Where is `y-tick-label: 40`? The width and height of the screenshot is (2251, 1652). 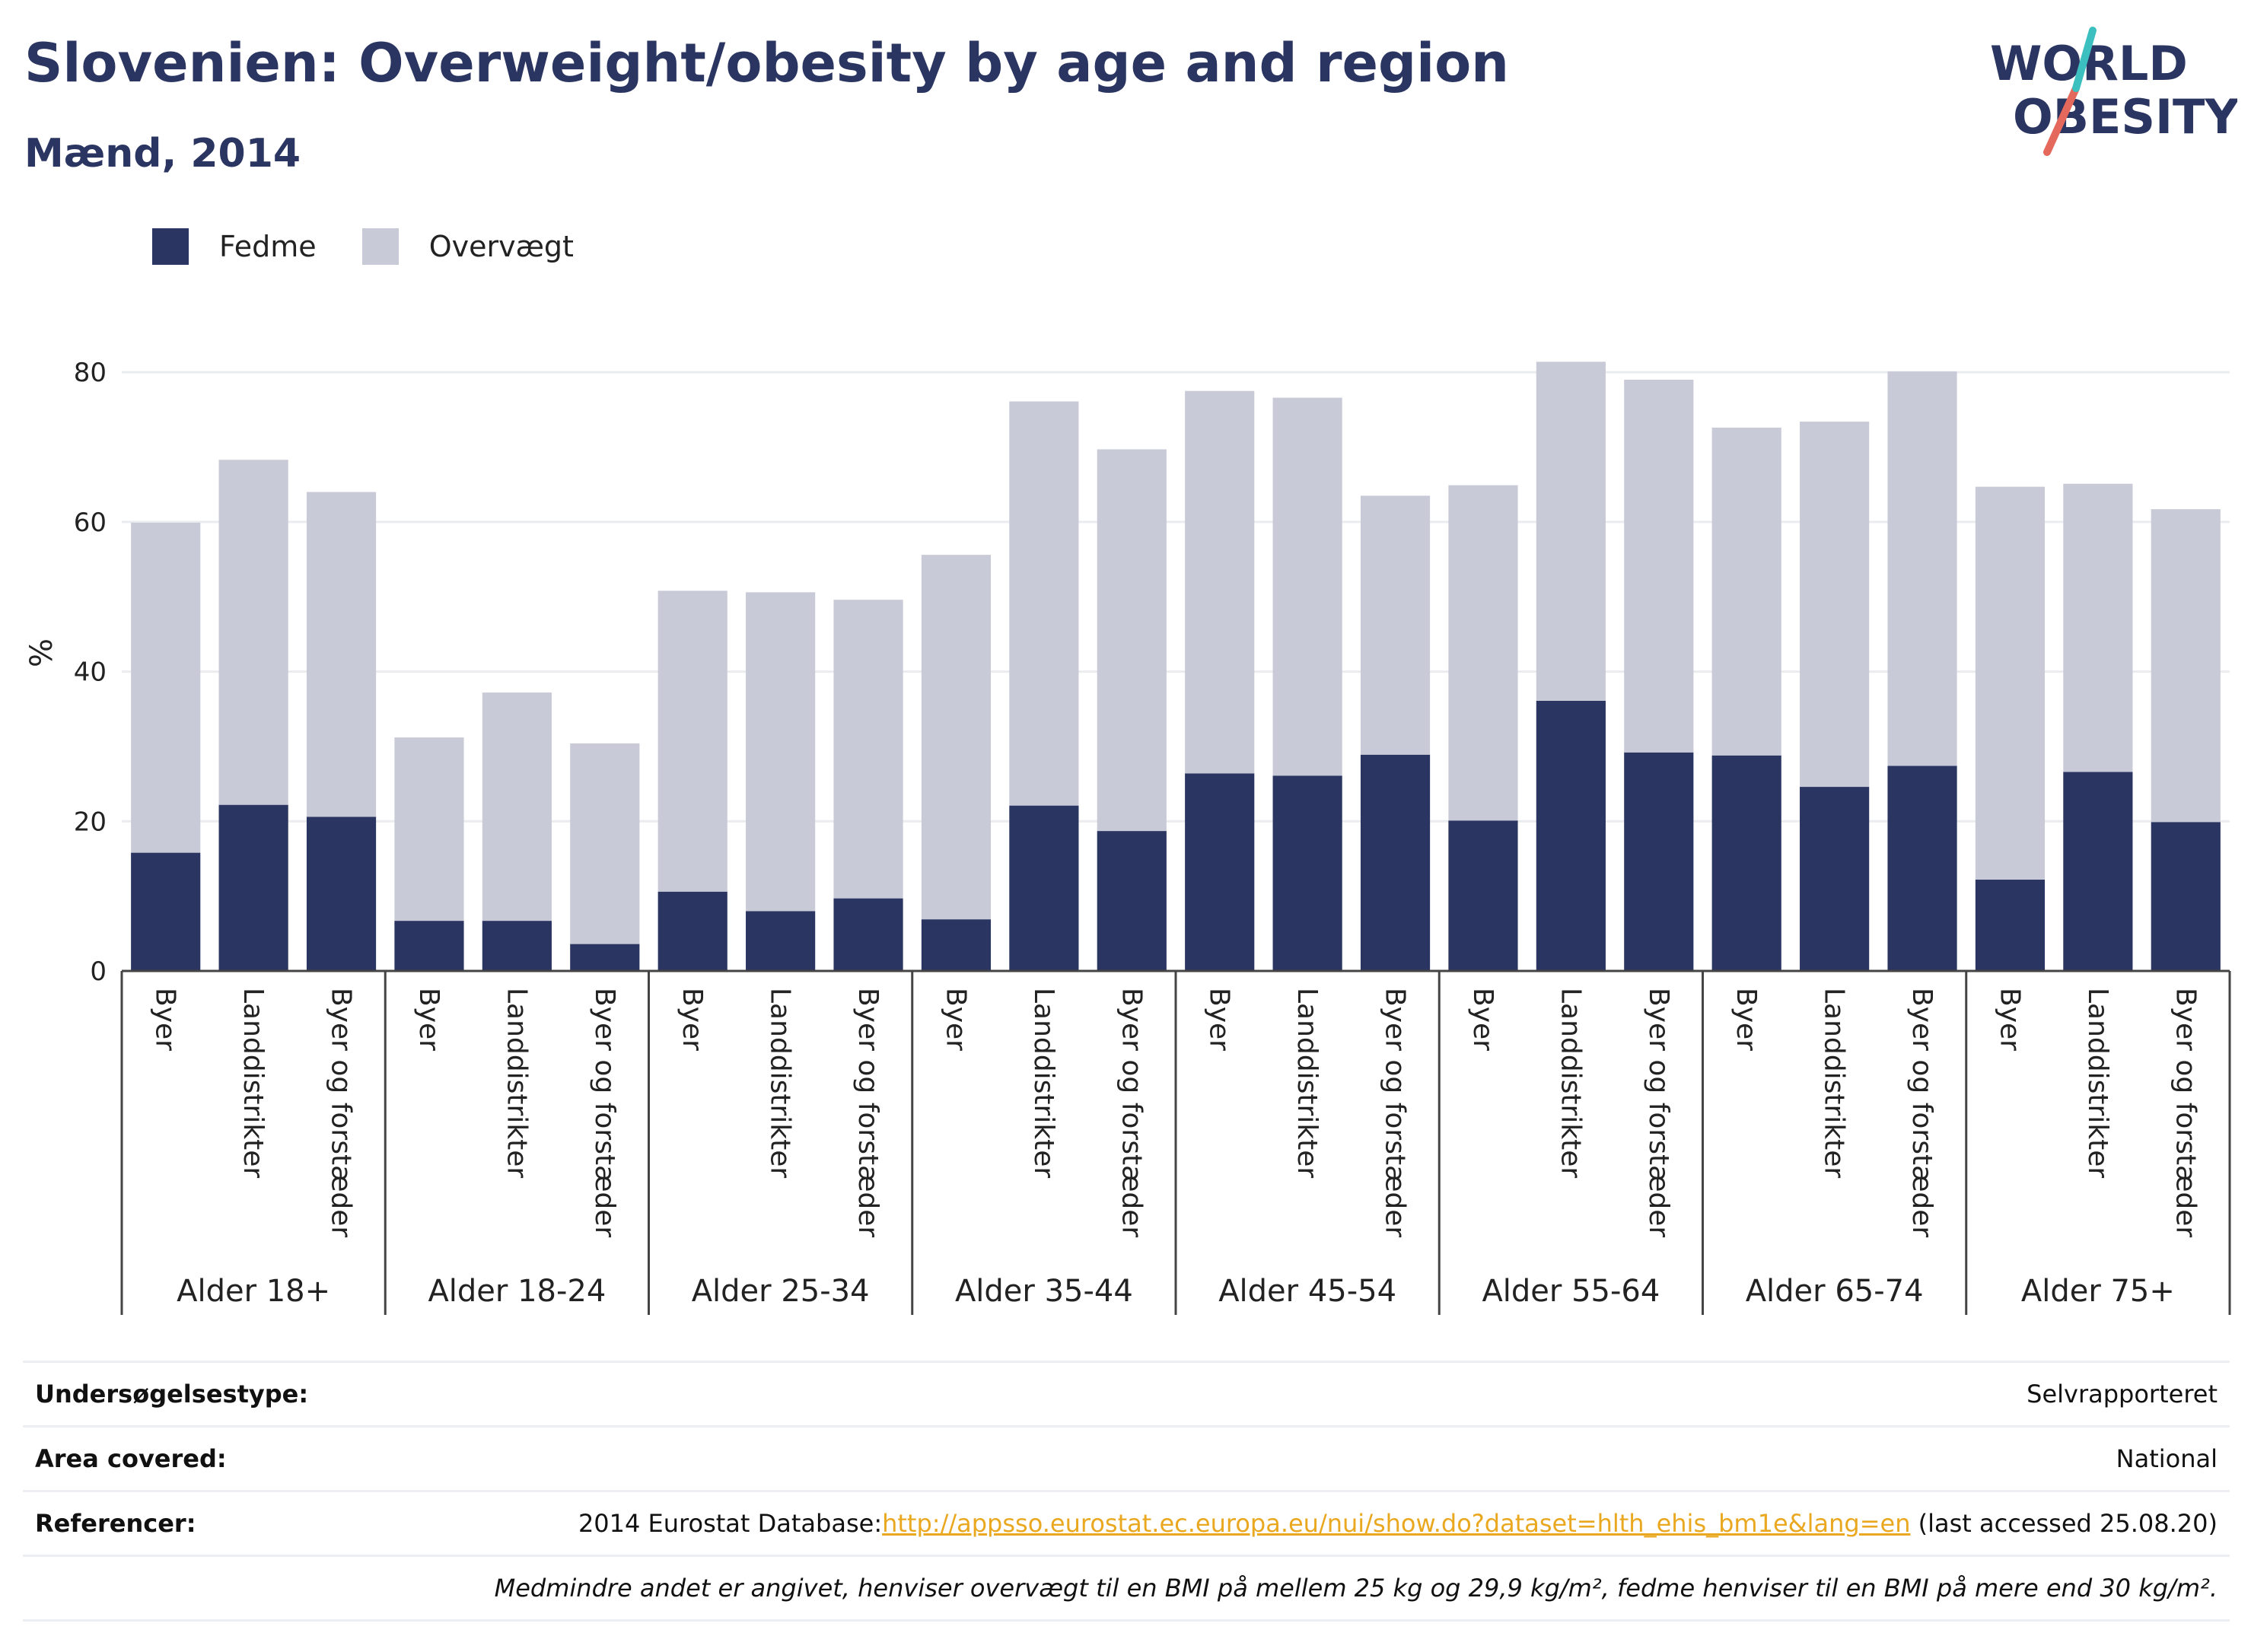 y-tick-label: 40 is located at coordinates (90, 672).